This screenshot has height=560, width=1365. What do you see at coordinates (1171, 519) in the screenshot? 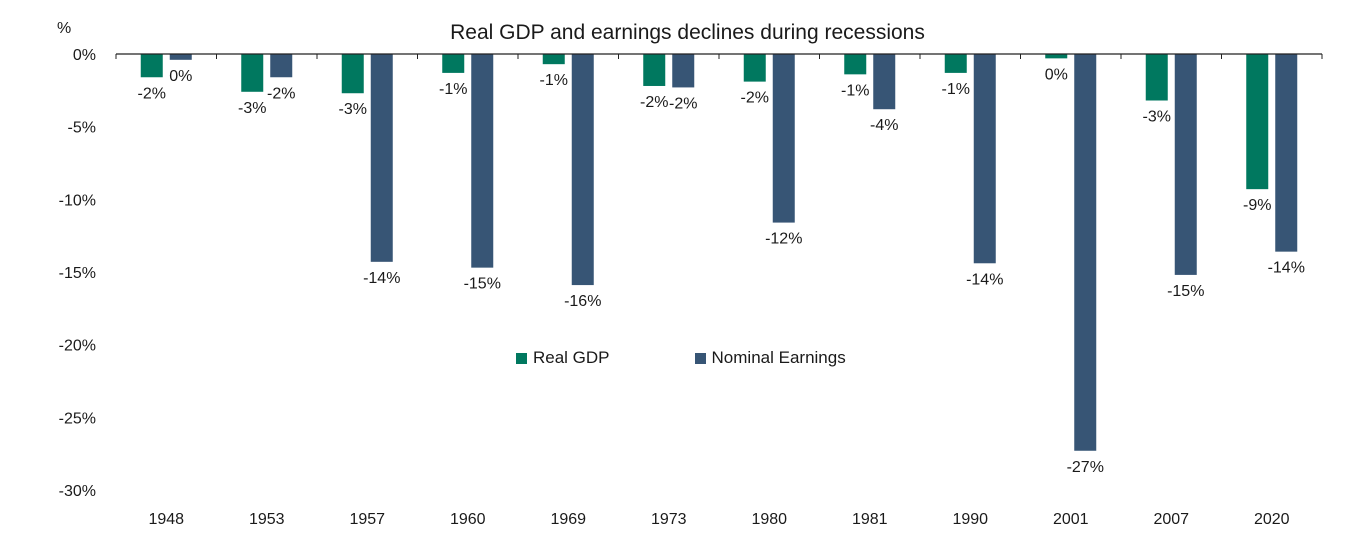
I see `x-tick-label: 2007` at bounding box center [1171, 519].